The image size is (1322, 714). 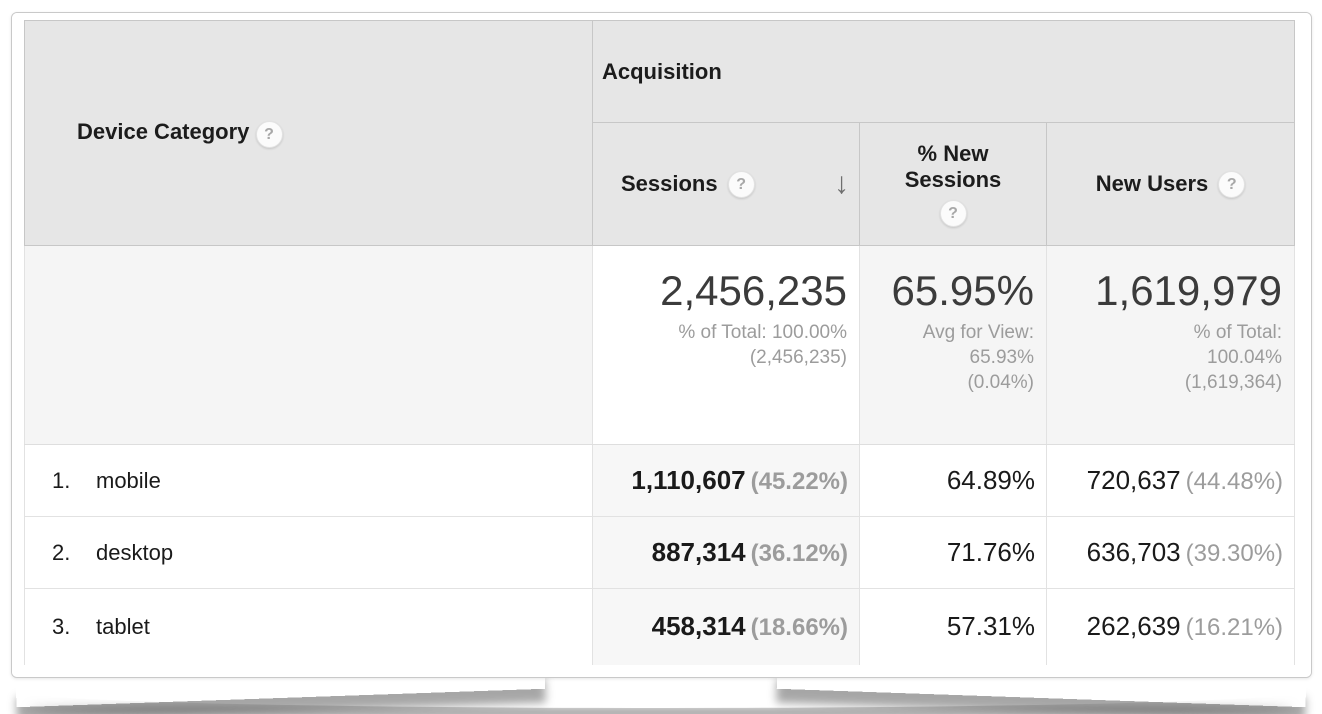 I want to click on device-cell: 2. desktop, so click(x=308, y=552).